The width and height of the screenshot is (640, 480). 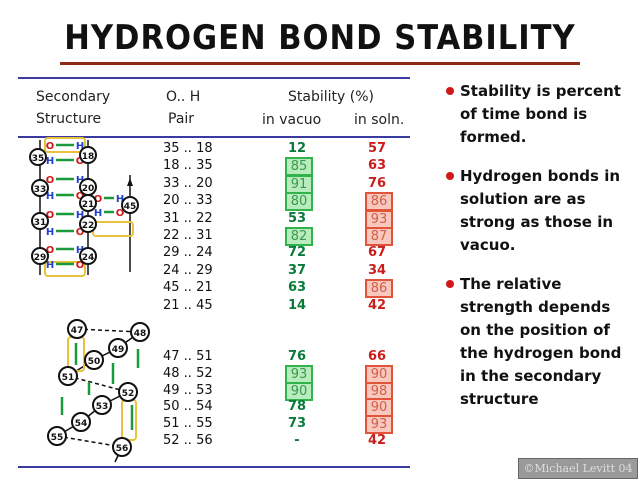 I want to click on residue-label: 52, so click(x=128, y=394).